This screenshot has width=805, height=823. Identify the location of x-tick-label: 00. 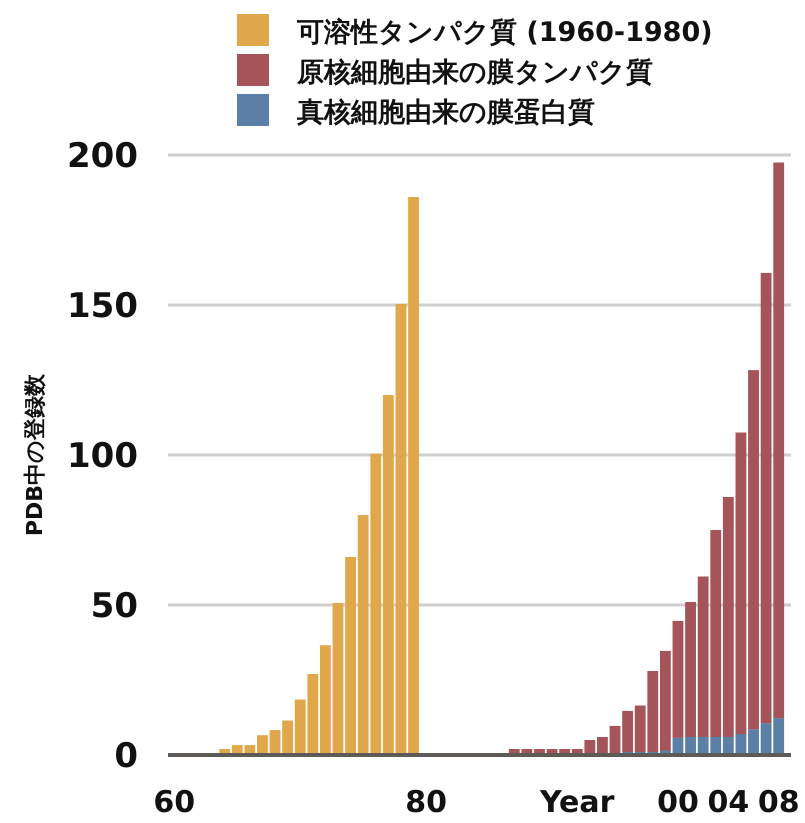
(678, 802).